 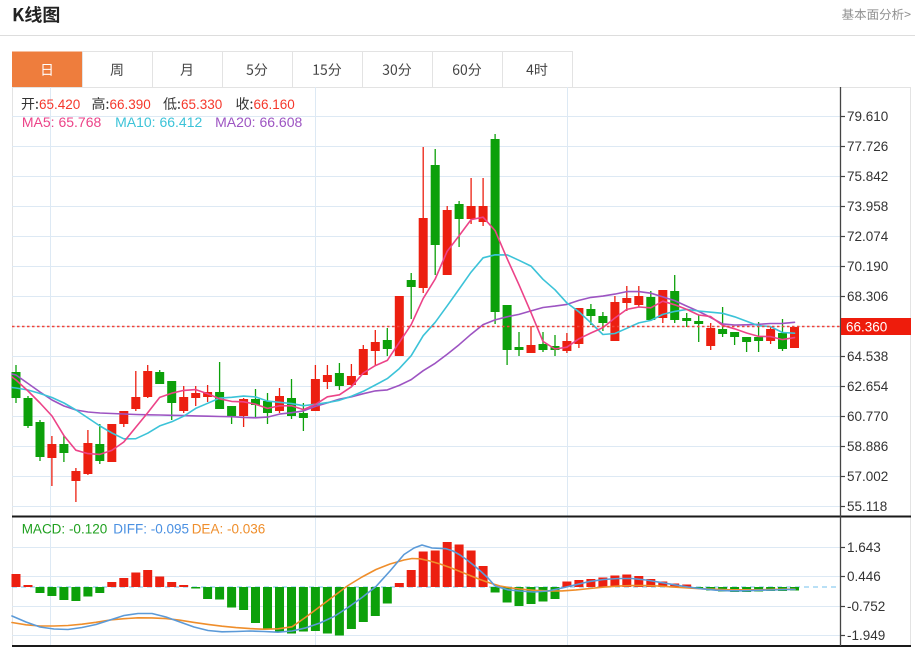 I want to click on svg-text: 75.842, so click(x=867, y=176).